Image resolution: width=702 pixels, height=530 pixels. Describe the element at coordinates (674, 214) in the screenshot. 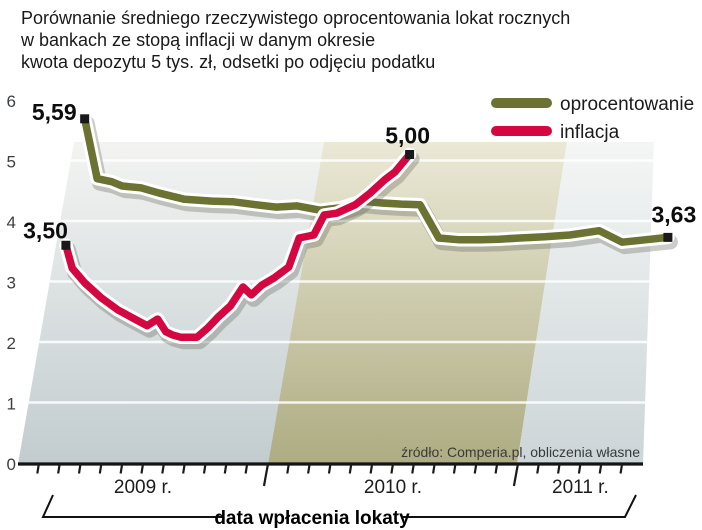

I see `value-label-3,63: 3,63` at that location.